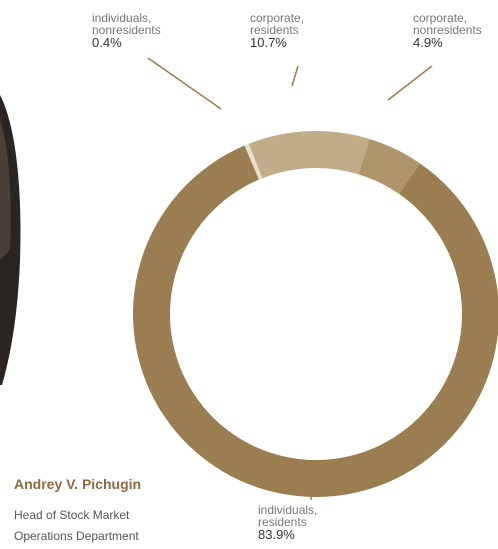  I want to click on slice-label: corporate, residents 10.7%, so click(292, 31).